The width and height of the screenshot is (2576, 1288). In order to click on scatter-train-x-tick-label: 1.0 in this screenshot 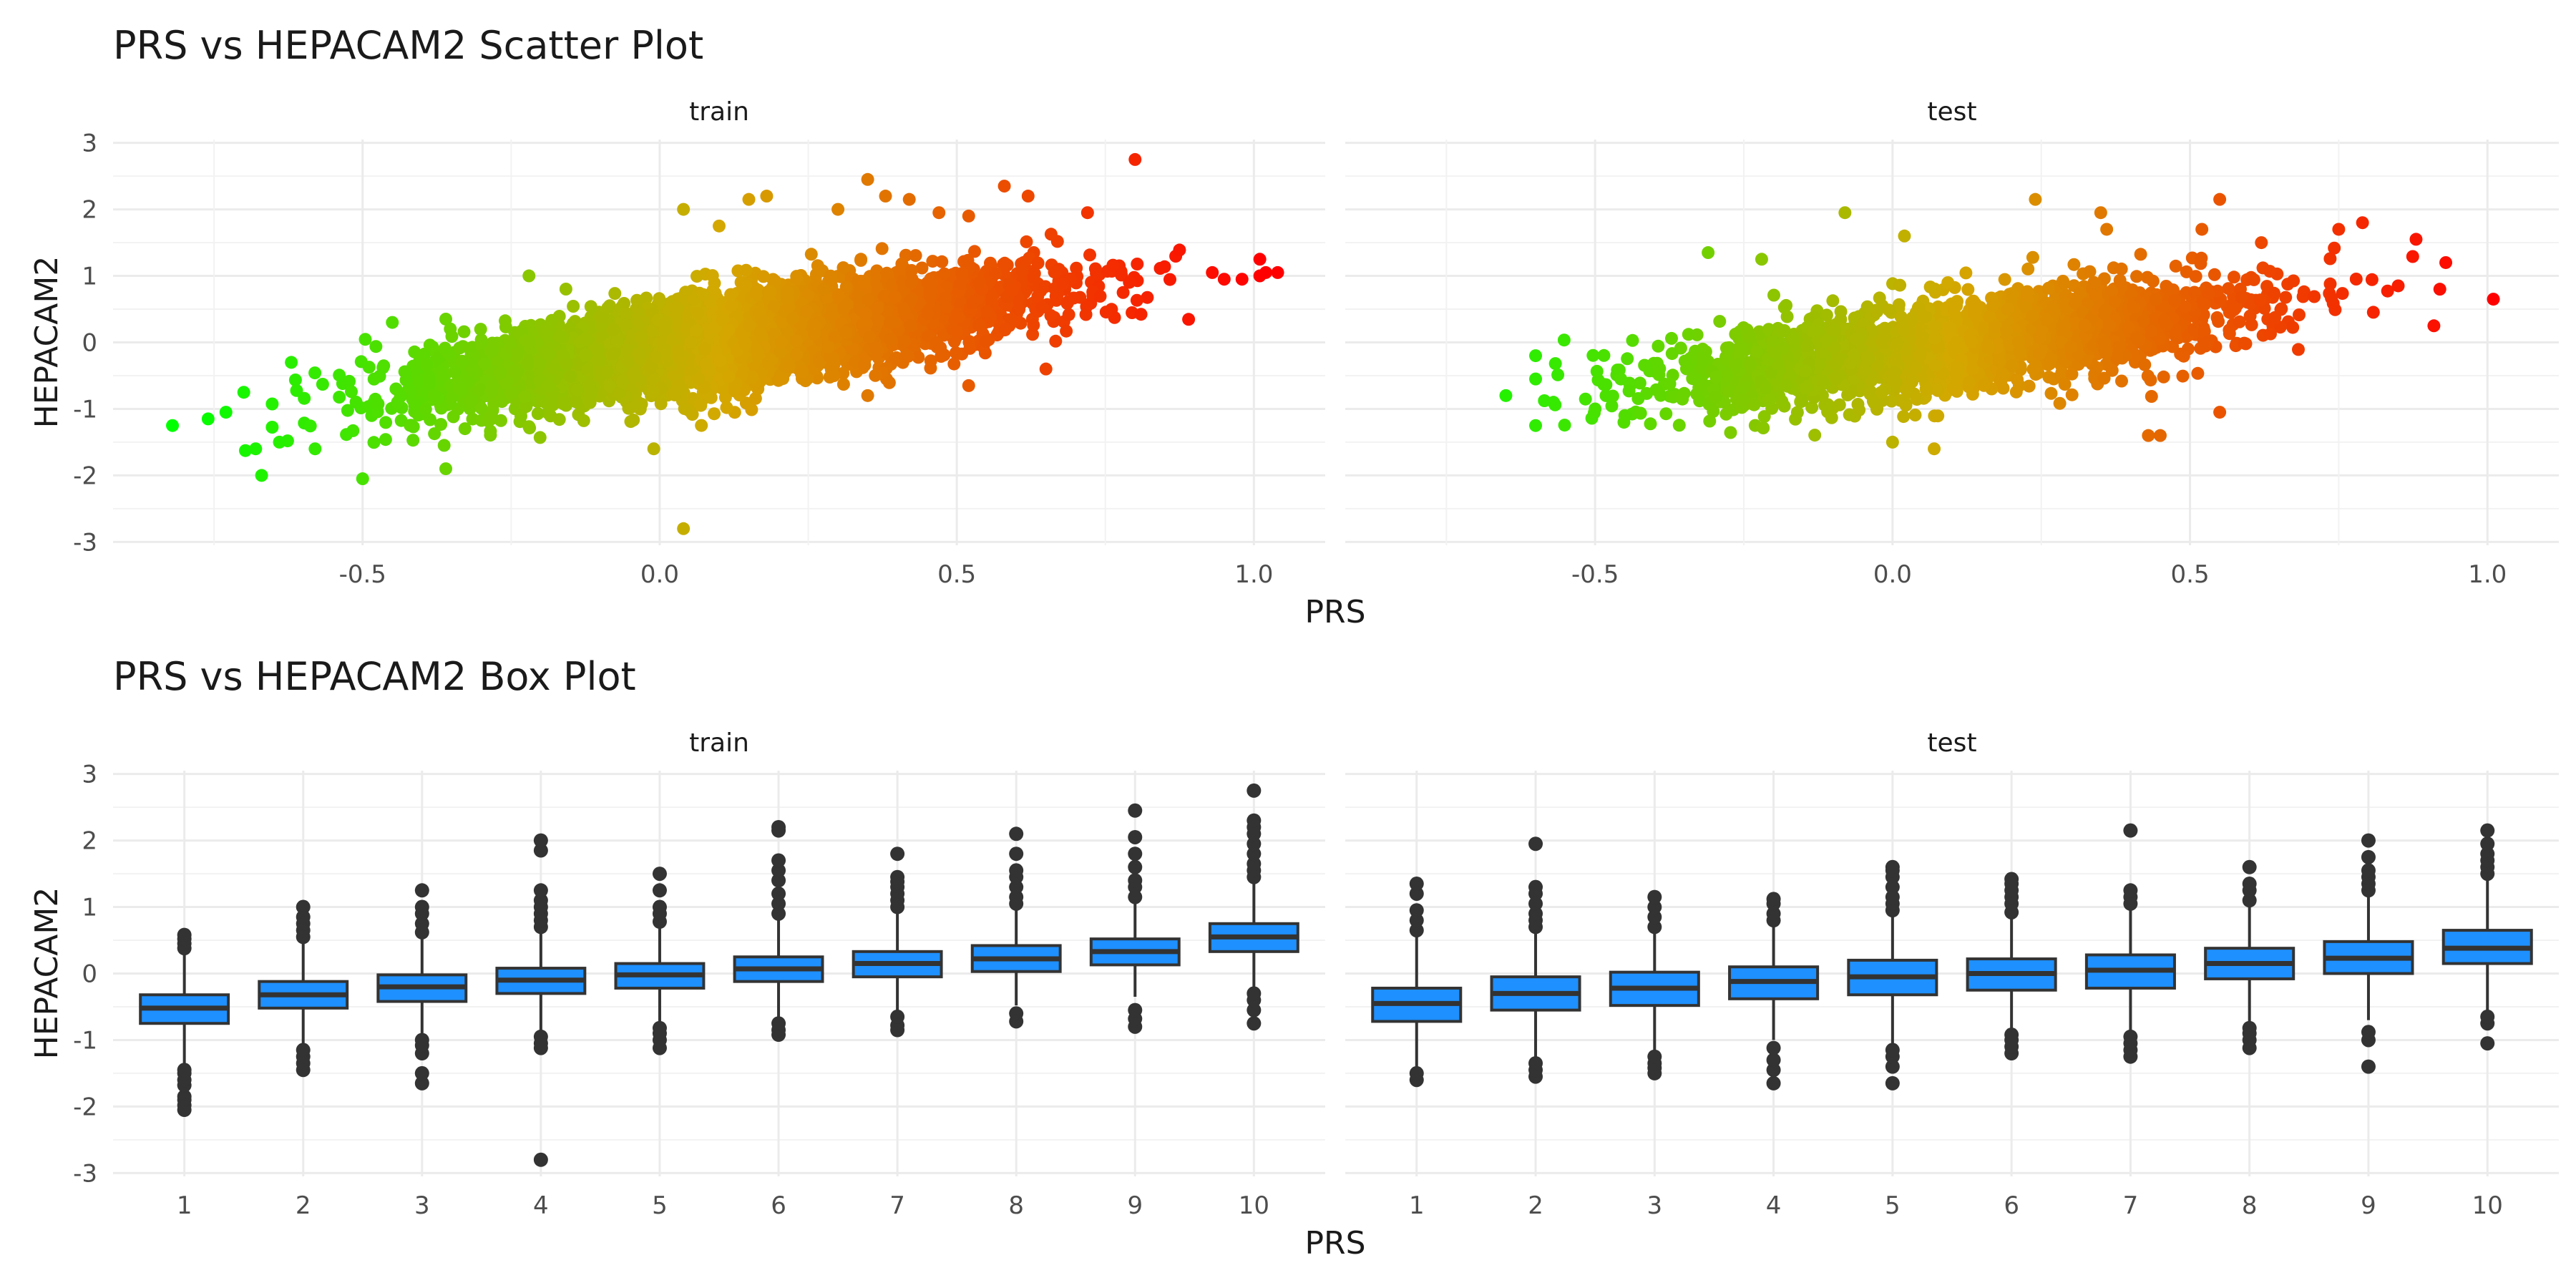, I will do `click(1253, 574)`.